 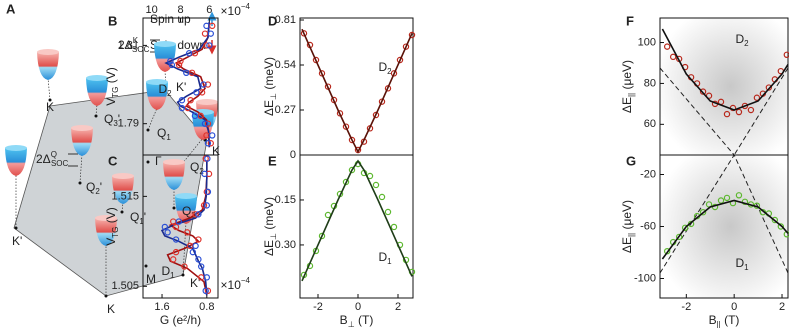 I want to click on k-label: Q2', so click(x=94, y=188).